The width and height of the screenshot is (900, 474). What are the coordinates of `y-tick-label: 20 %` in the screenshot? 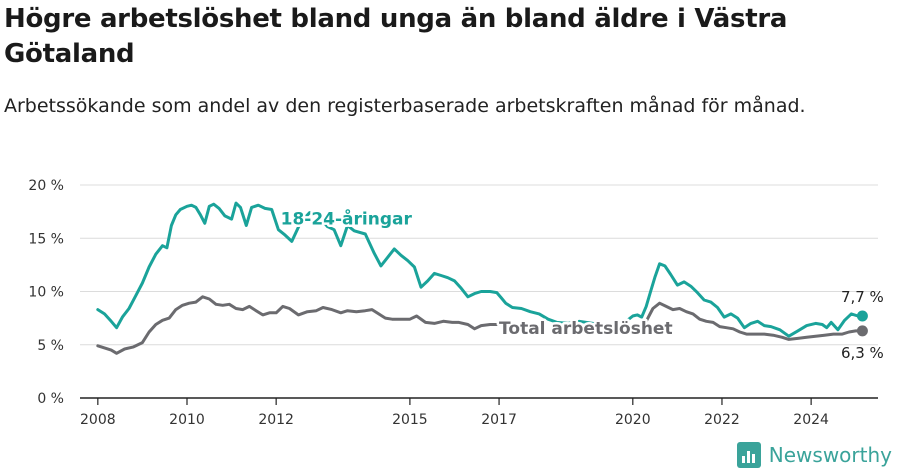 It's located at (46, 186).